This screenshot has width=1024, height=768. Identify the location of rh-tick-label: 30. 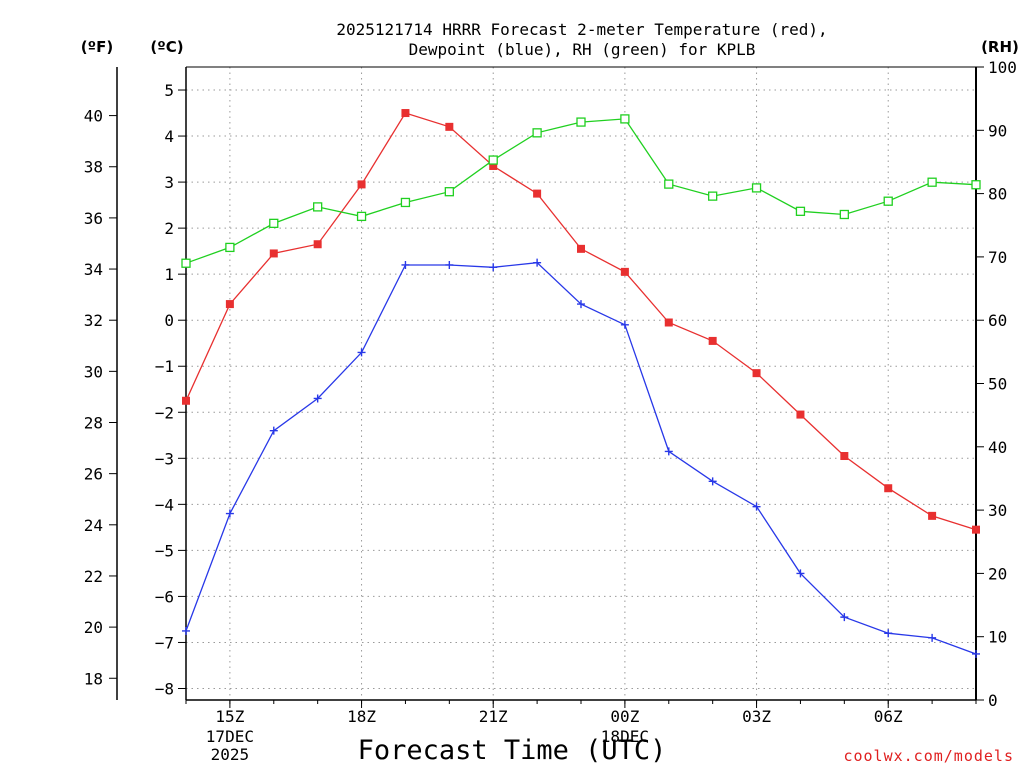
(997, 510).